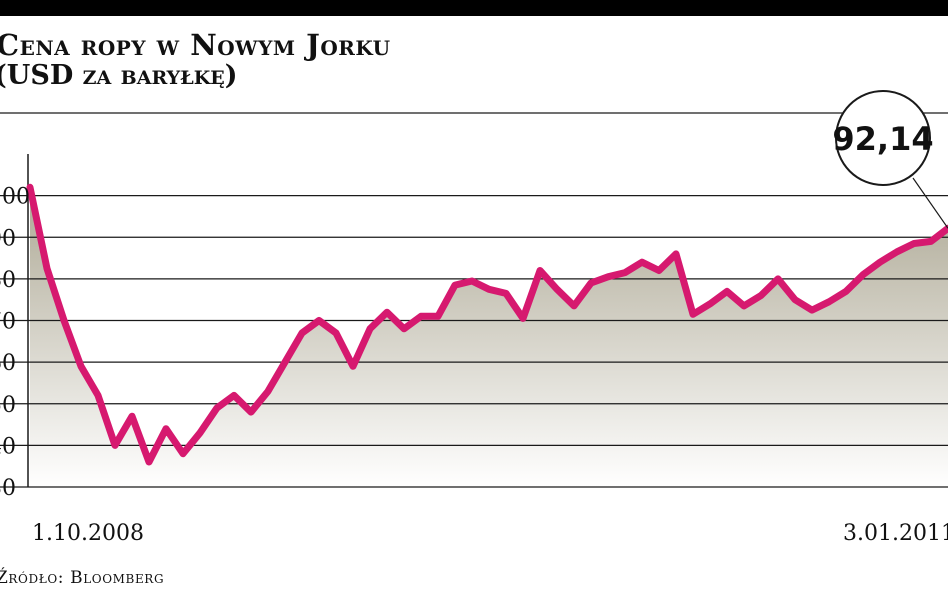 The image size is (948, 593). What do you see at coordinates (195, 45) in the screenshot?
I see `chart-title: Cena ropy w Nowym Jorku` at bounding box center [195, 45].